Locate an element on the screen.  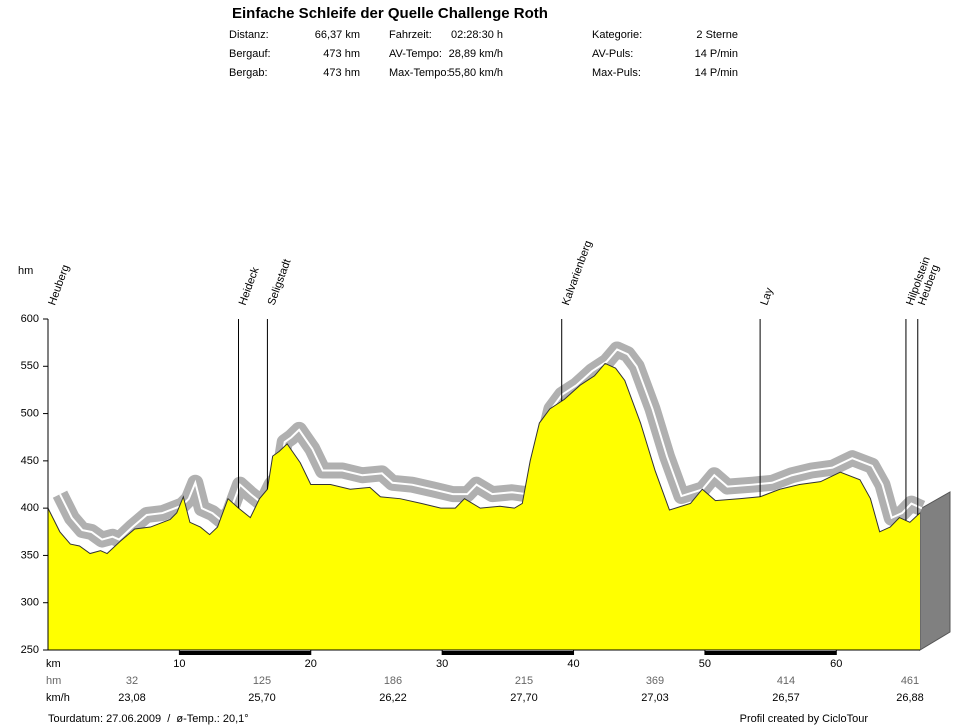
stat-label: Fahrzeit: is located at coordinates (410, 35).